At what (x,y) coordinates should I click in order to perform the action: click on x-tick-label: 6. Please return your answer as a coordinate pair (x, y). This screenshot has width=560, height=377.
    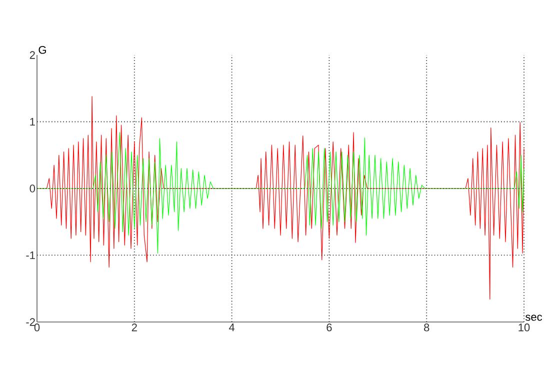
    Looking at the image, I should click on (329, 328).